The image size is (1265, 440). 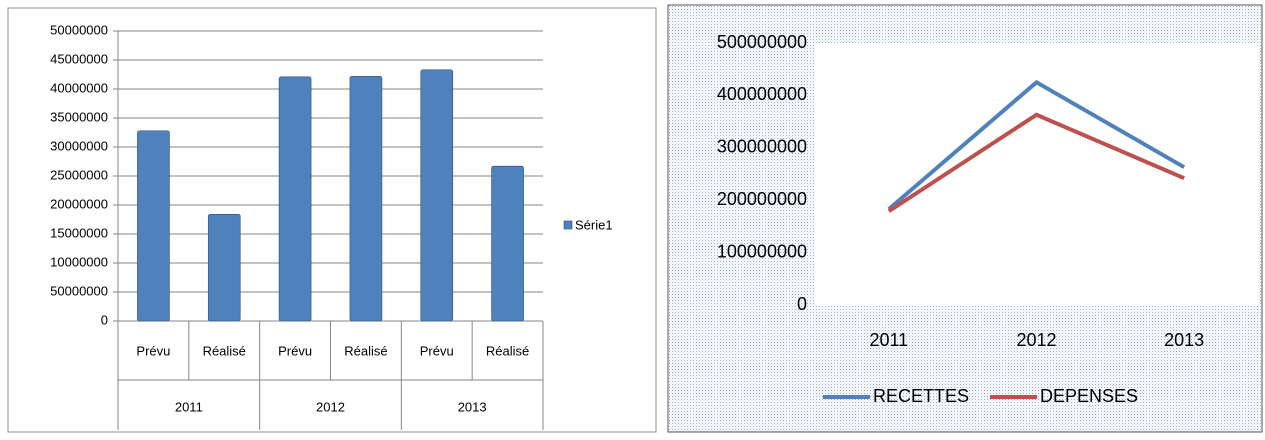 What do you see at coordinates (79, 261) in the screenshot?
I see `y-tick-label: 10000000` at bounding box center [79, 261].